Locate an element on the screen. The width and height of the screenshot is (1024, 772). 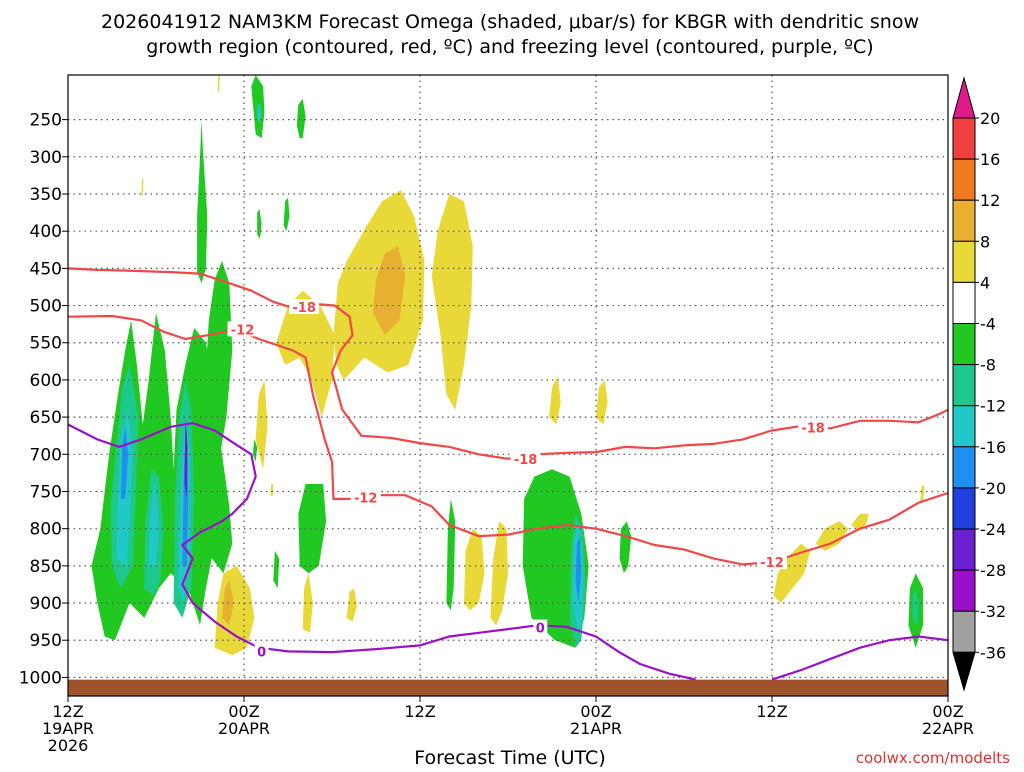
colorbar-label: -12 is located at coordinates (993, 406).